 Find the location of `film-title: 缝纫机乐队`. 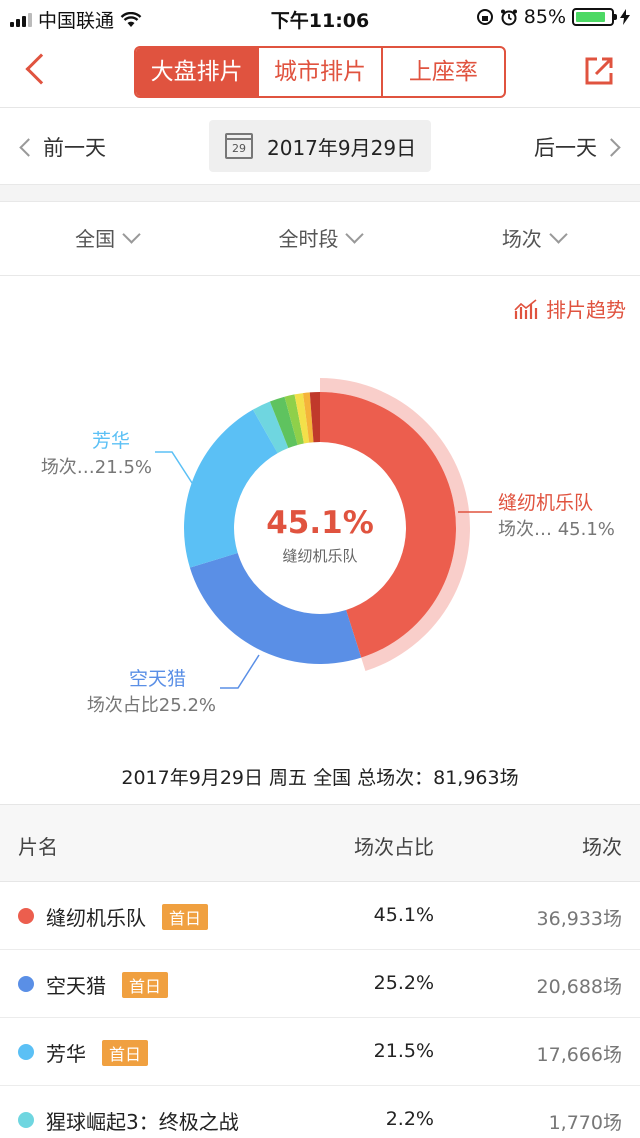

film-title: 缝纫机乐队 is located at coordinates (96, 918).